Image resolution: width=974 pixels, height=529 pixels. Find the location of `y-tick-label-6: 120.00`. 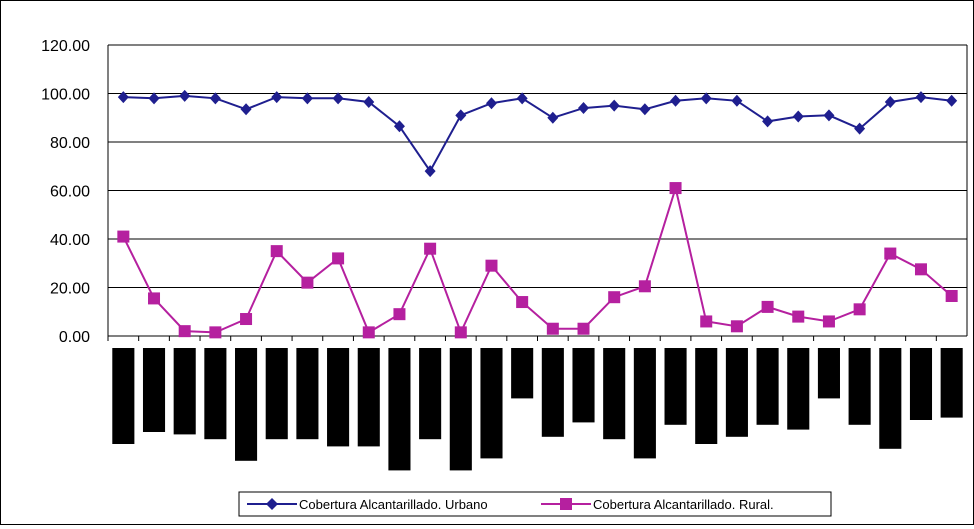

y-tick-label-6: 120.00 is located at coordinates (65, 46).